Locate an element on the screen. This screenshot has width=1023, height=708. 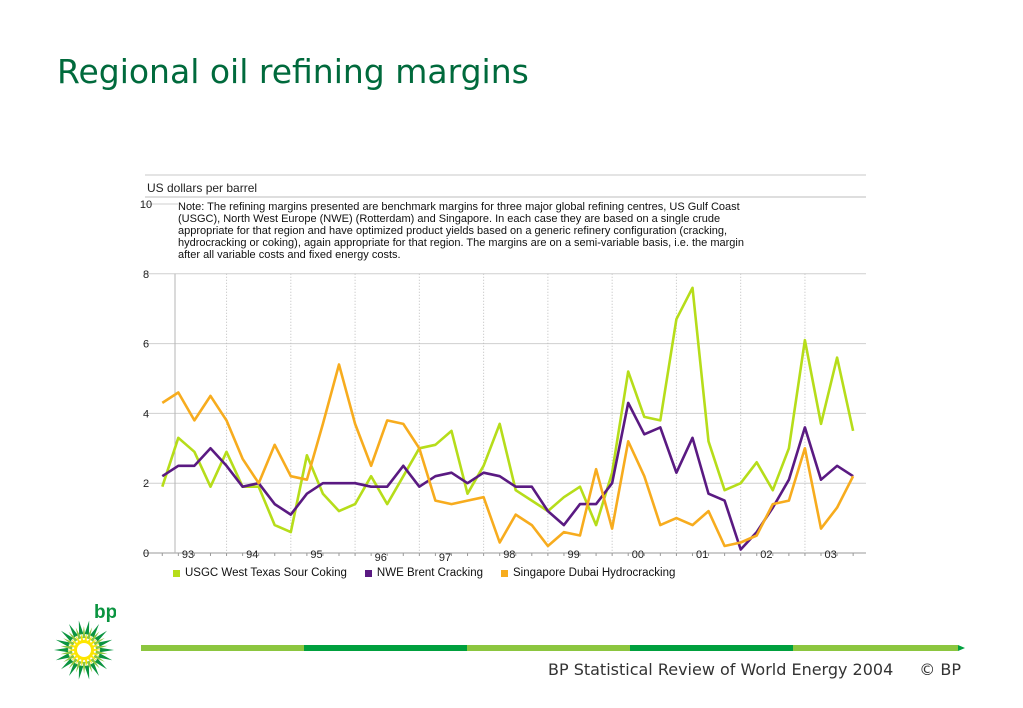
legend-item-usgc: USGC West Texas Sour Coking is located at coordinates (260, 573).